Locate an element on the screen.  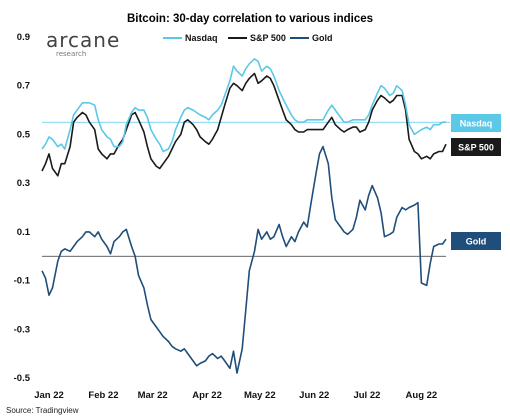
x-tick-label: Mar 22 is located at coordinates (153, 395).